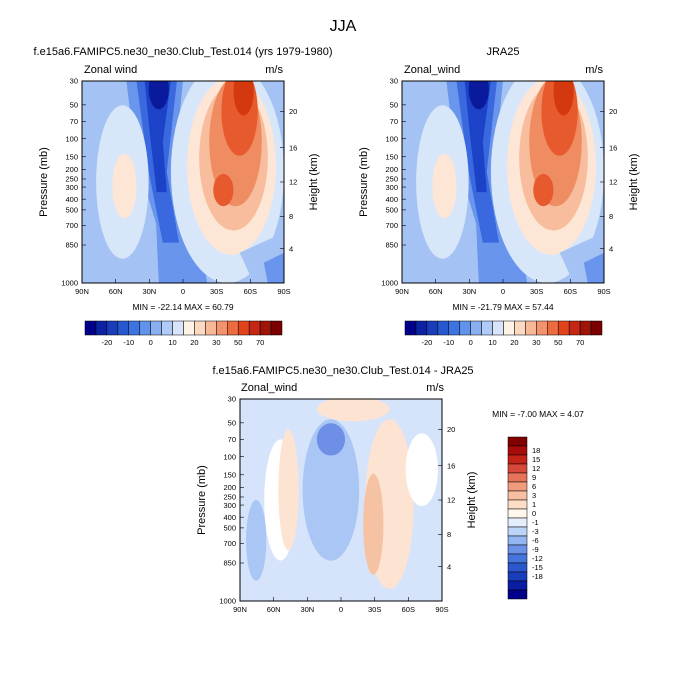 The height and width of the screenshot is (687, 687). I want to click on colorbar-label: 10, so click(172, 342).